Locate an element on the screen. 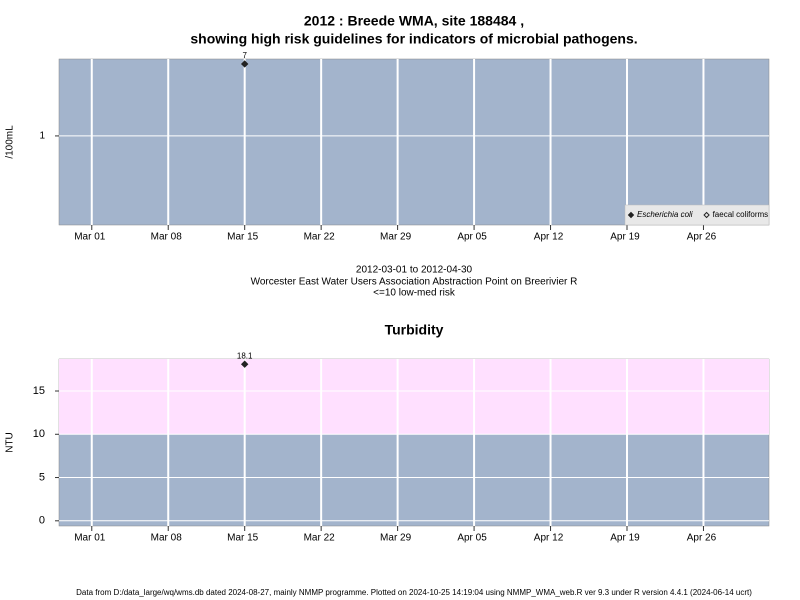 The height and width of the screenshot is (600, 800). caption: 2012-03-01 to 2012-04-30 is located at coordinates (414, 270).